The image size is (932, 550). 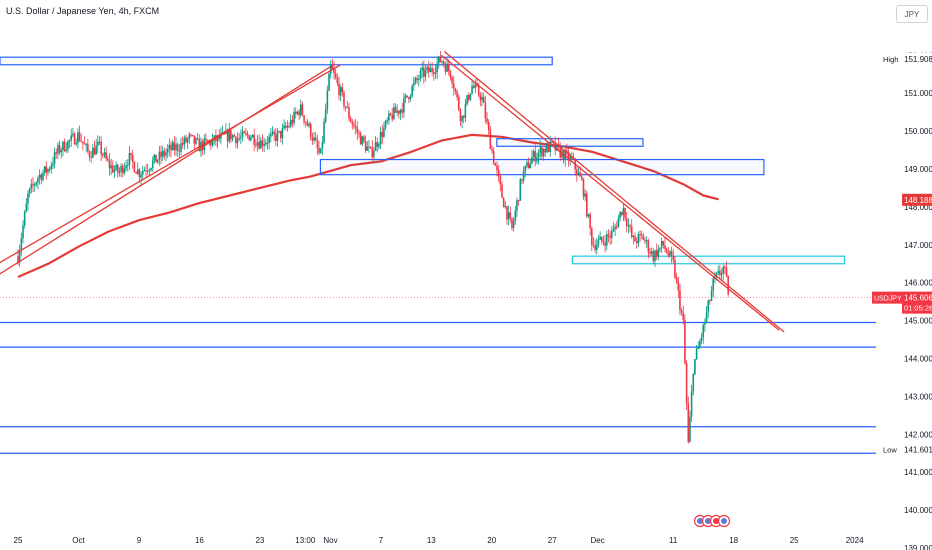 I want to click on currency-button: JPY, so click(x=912, y=14).